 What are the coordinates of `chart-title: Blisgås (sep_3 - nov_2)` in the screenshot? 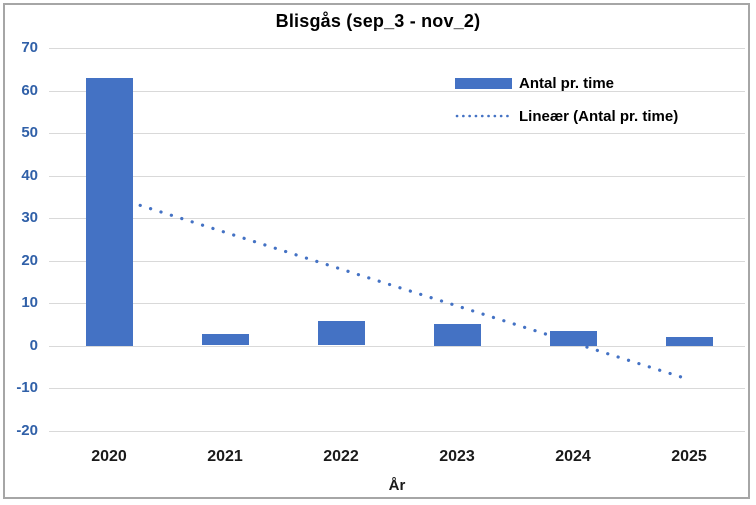 It's located at (378, 21).